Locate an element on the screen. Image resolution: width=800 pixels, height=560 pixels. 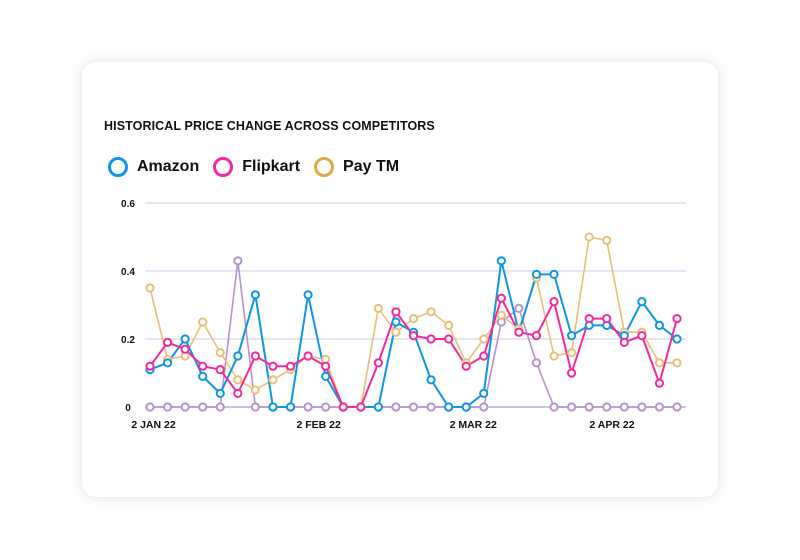
y-tick-label: 0 is located at coordinates (128, 408).